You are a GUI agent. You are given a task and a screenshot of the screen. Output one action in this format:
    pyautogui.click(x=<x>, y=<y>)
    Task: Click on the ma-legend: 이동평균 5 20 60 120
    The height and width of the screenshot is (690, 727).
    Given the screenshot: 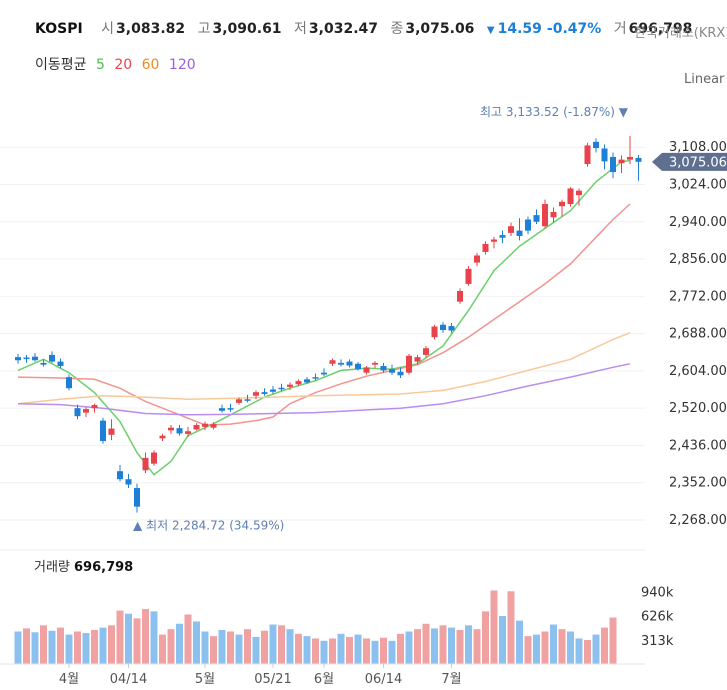 What is the action you would take?
    pyautogui.click(x=118, y=64)
    